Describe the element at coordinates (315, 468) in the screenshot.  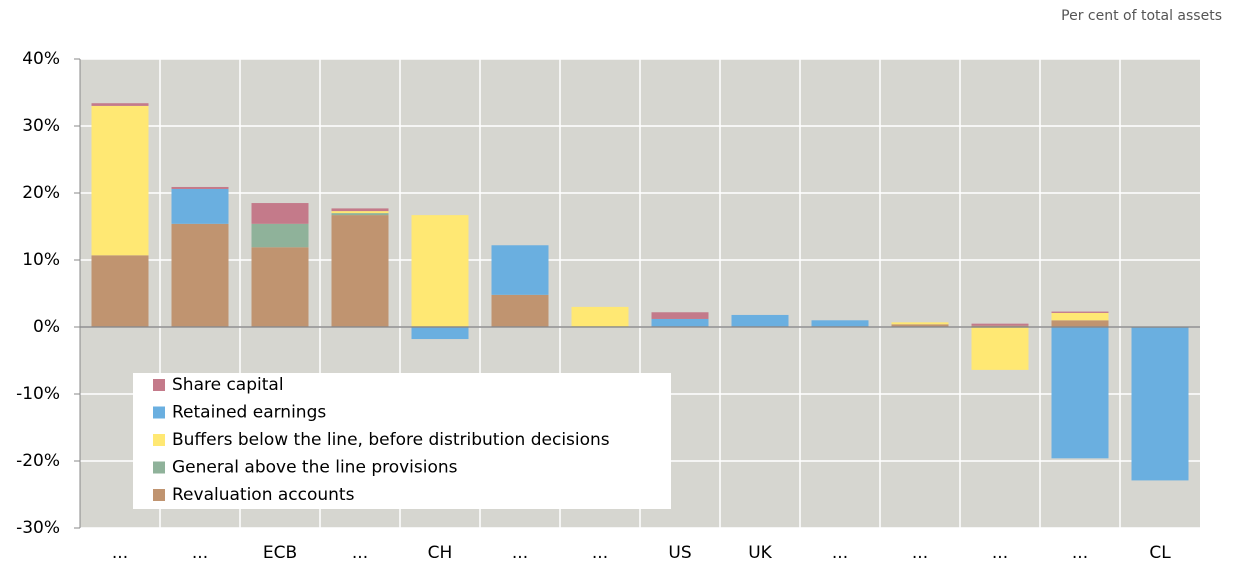
I see `legend-label: General above the line provisions` at that location.